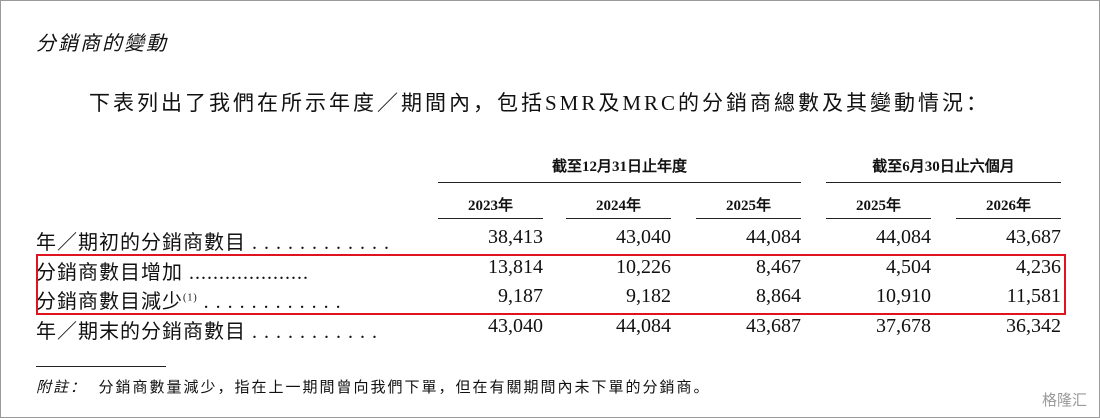 Image resolution: width=1100 pixels, height=418 pixels. I want to click on label-text: 年／期初的分銷商數目, so click(141, 243).